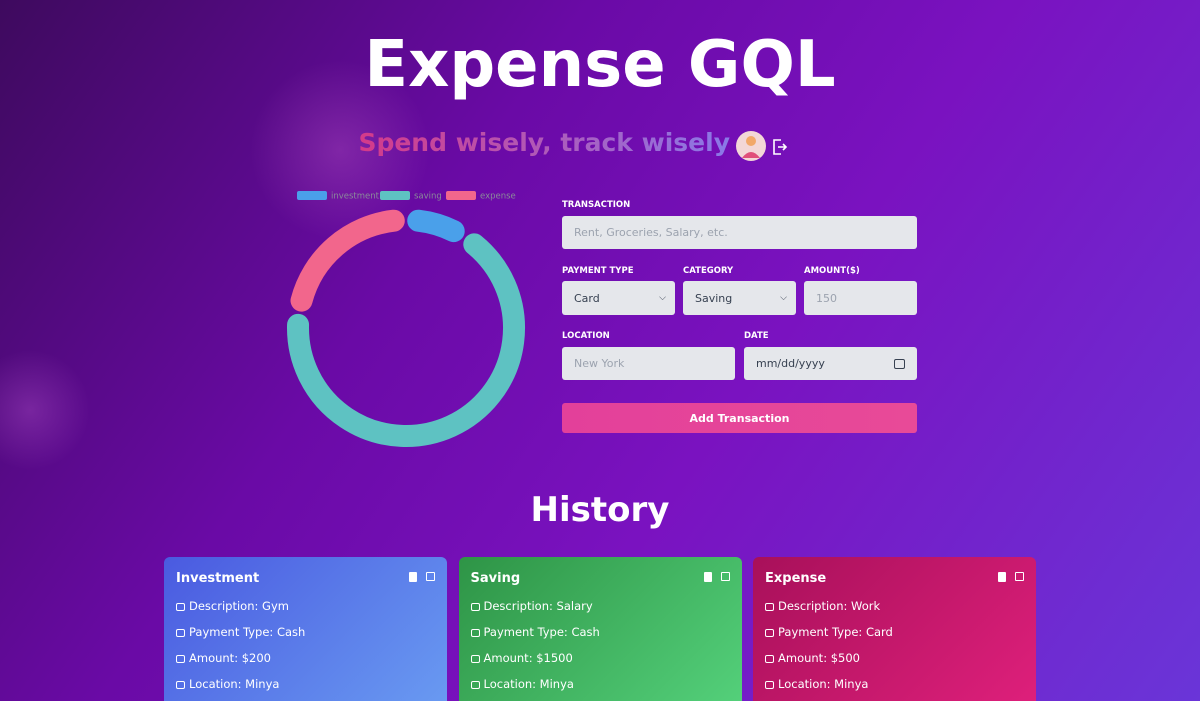 The width and height of the screenshot is (1200, 701). Describe the element at coordinates (830, 363) in the screenshot. I see `date-input: mm/dd/yyyy` at that location.